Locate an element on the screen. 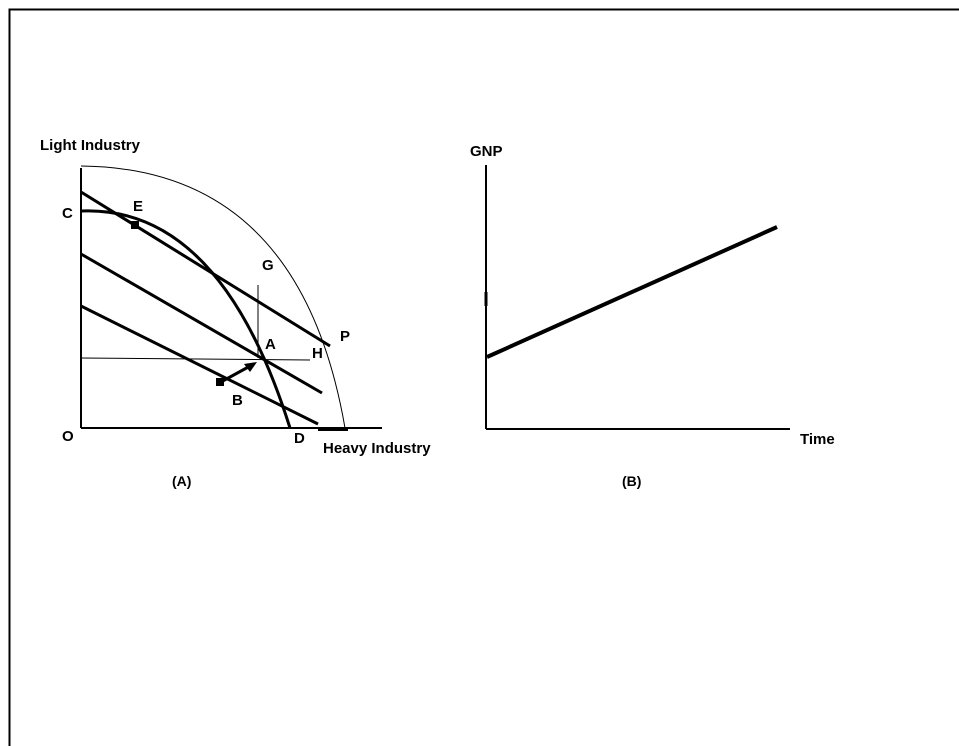 The image size is (959, 746). panel-a-x-axis-label: Heavy Industry is located at coordinates (377, 448).